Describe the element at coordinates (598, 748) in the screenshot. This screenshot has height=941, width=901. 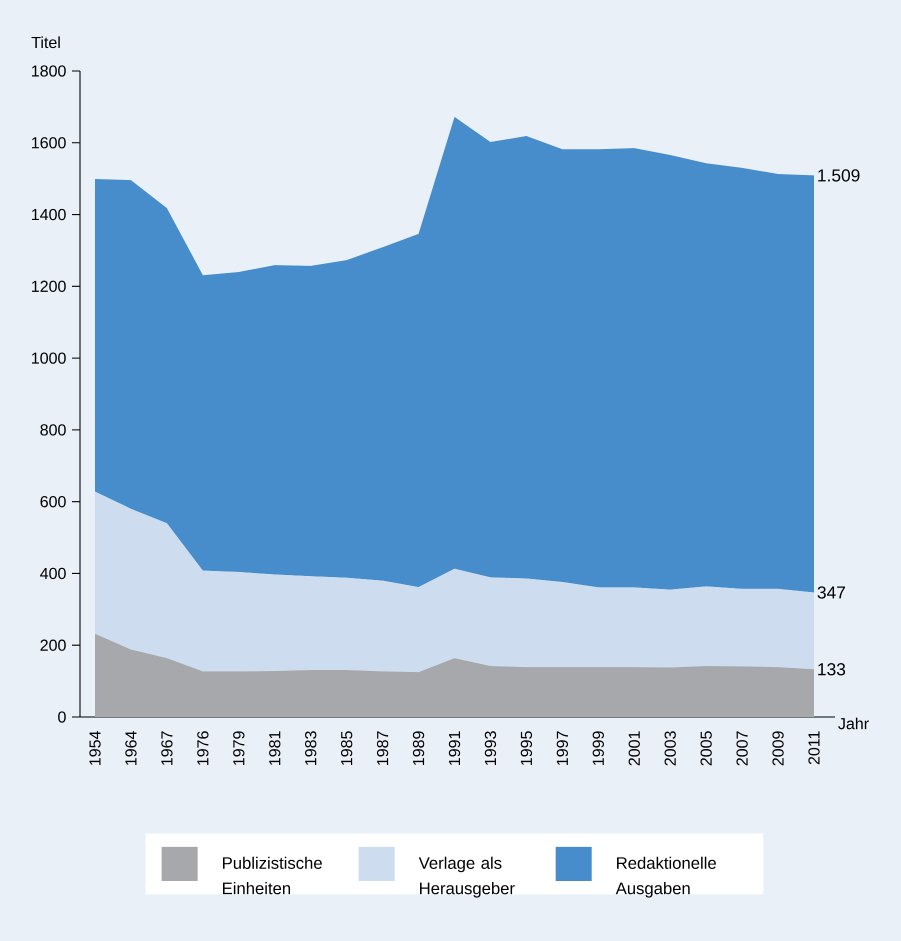
I see `x-tick-label: 1999` at that location.